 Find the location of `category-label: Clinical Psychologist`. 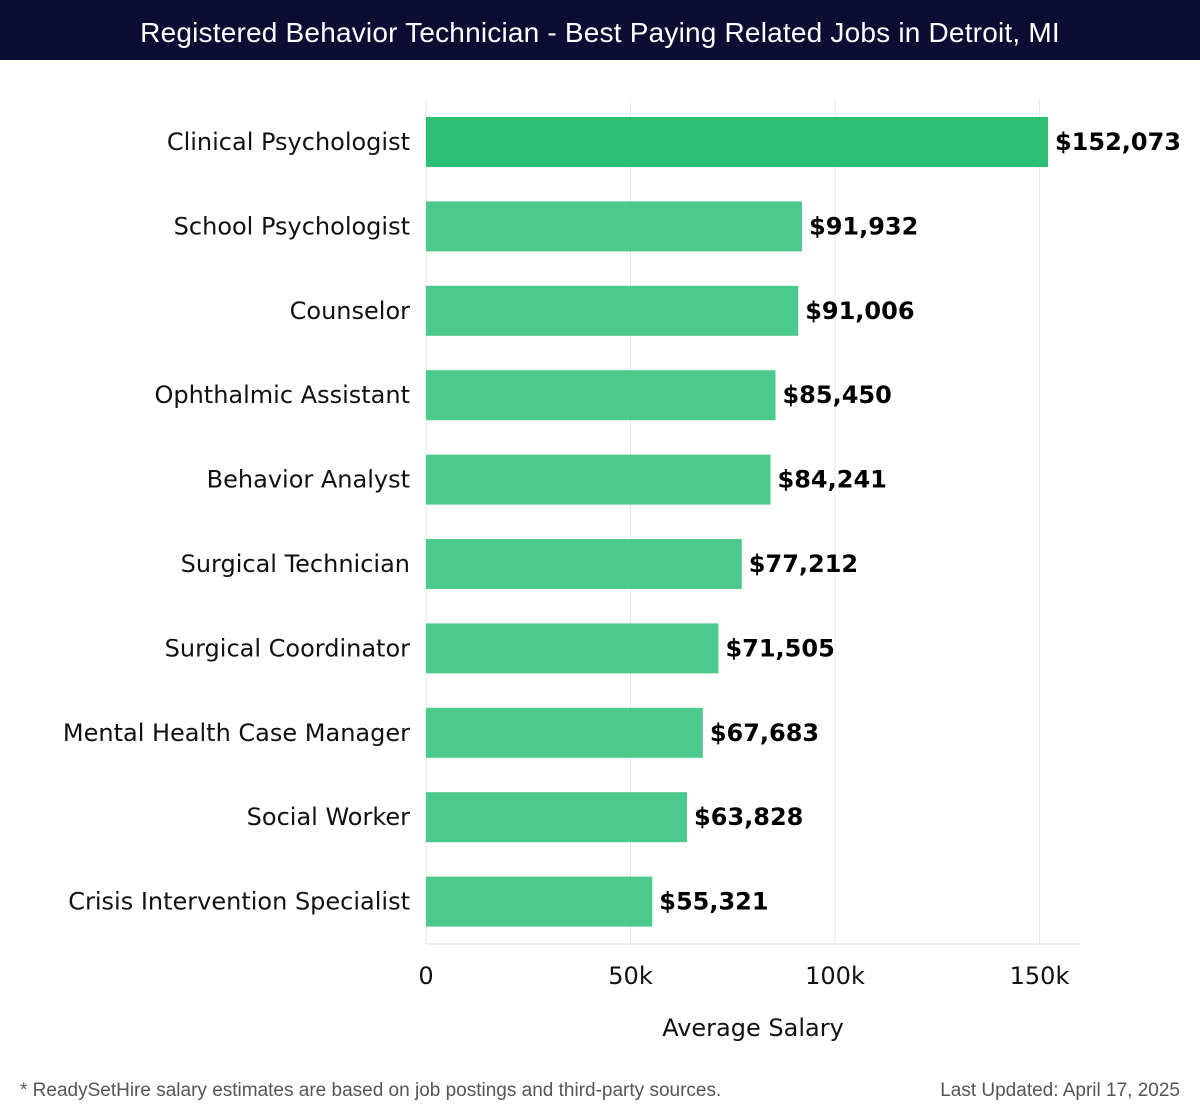

category-label: Clinical Psychologist is located at coordinates (288, 142).